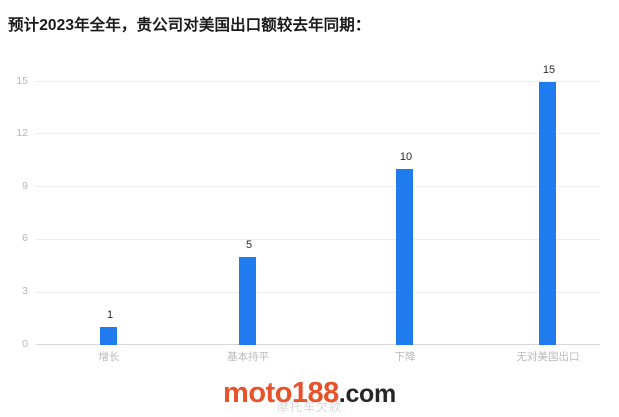 The height and width of the screenshot is (417, 619). Describe the element at coordinates (25, 238) in the screenshot. I see `y-axis-tick-6: 6` at that location.